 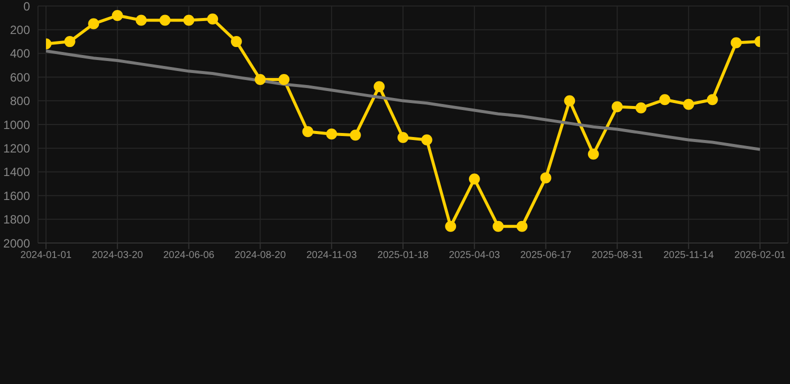 What do you see at coordinates (16, 195) in the screenshot?
I see `y-tick-label: 1600` at bounding box center [16, 195].